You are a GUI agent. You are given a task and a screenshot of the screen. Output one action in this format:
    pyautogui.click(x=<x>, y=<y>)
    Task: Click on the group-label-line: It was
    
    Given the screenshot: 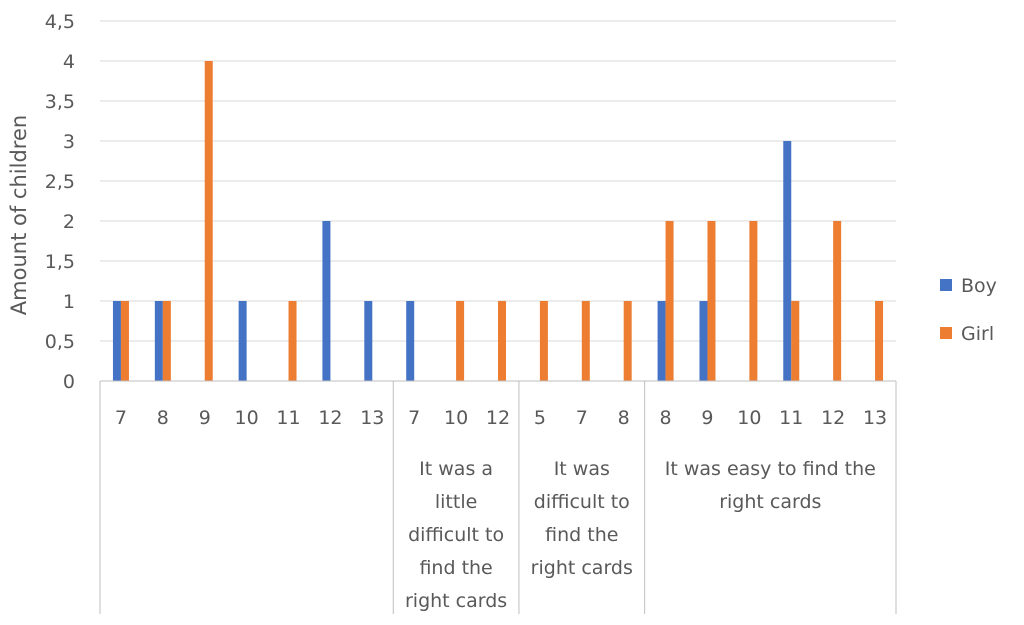 What is the action you would take?
    pyautogui.click(x=582, y=469)
    